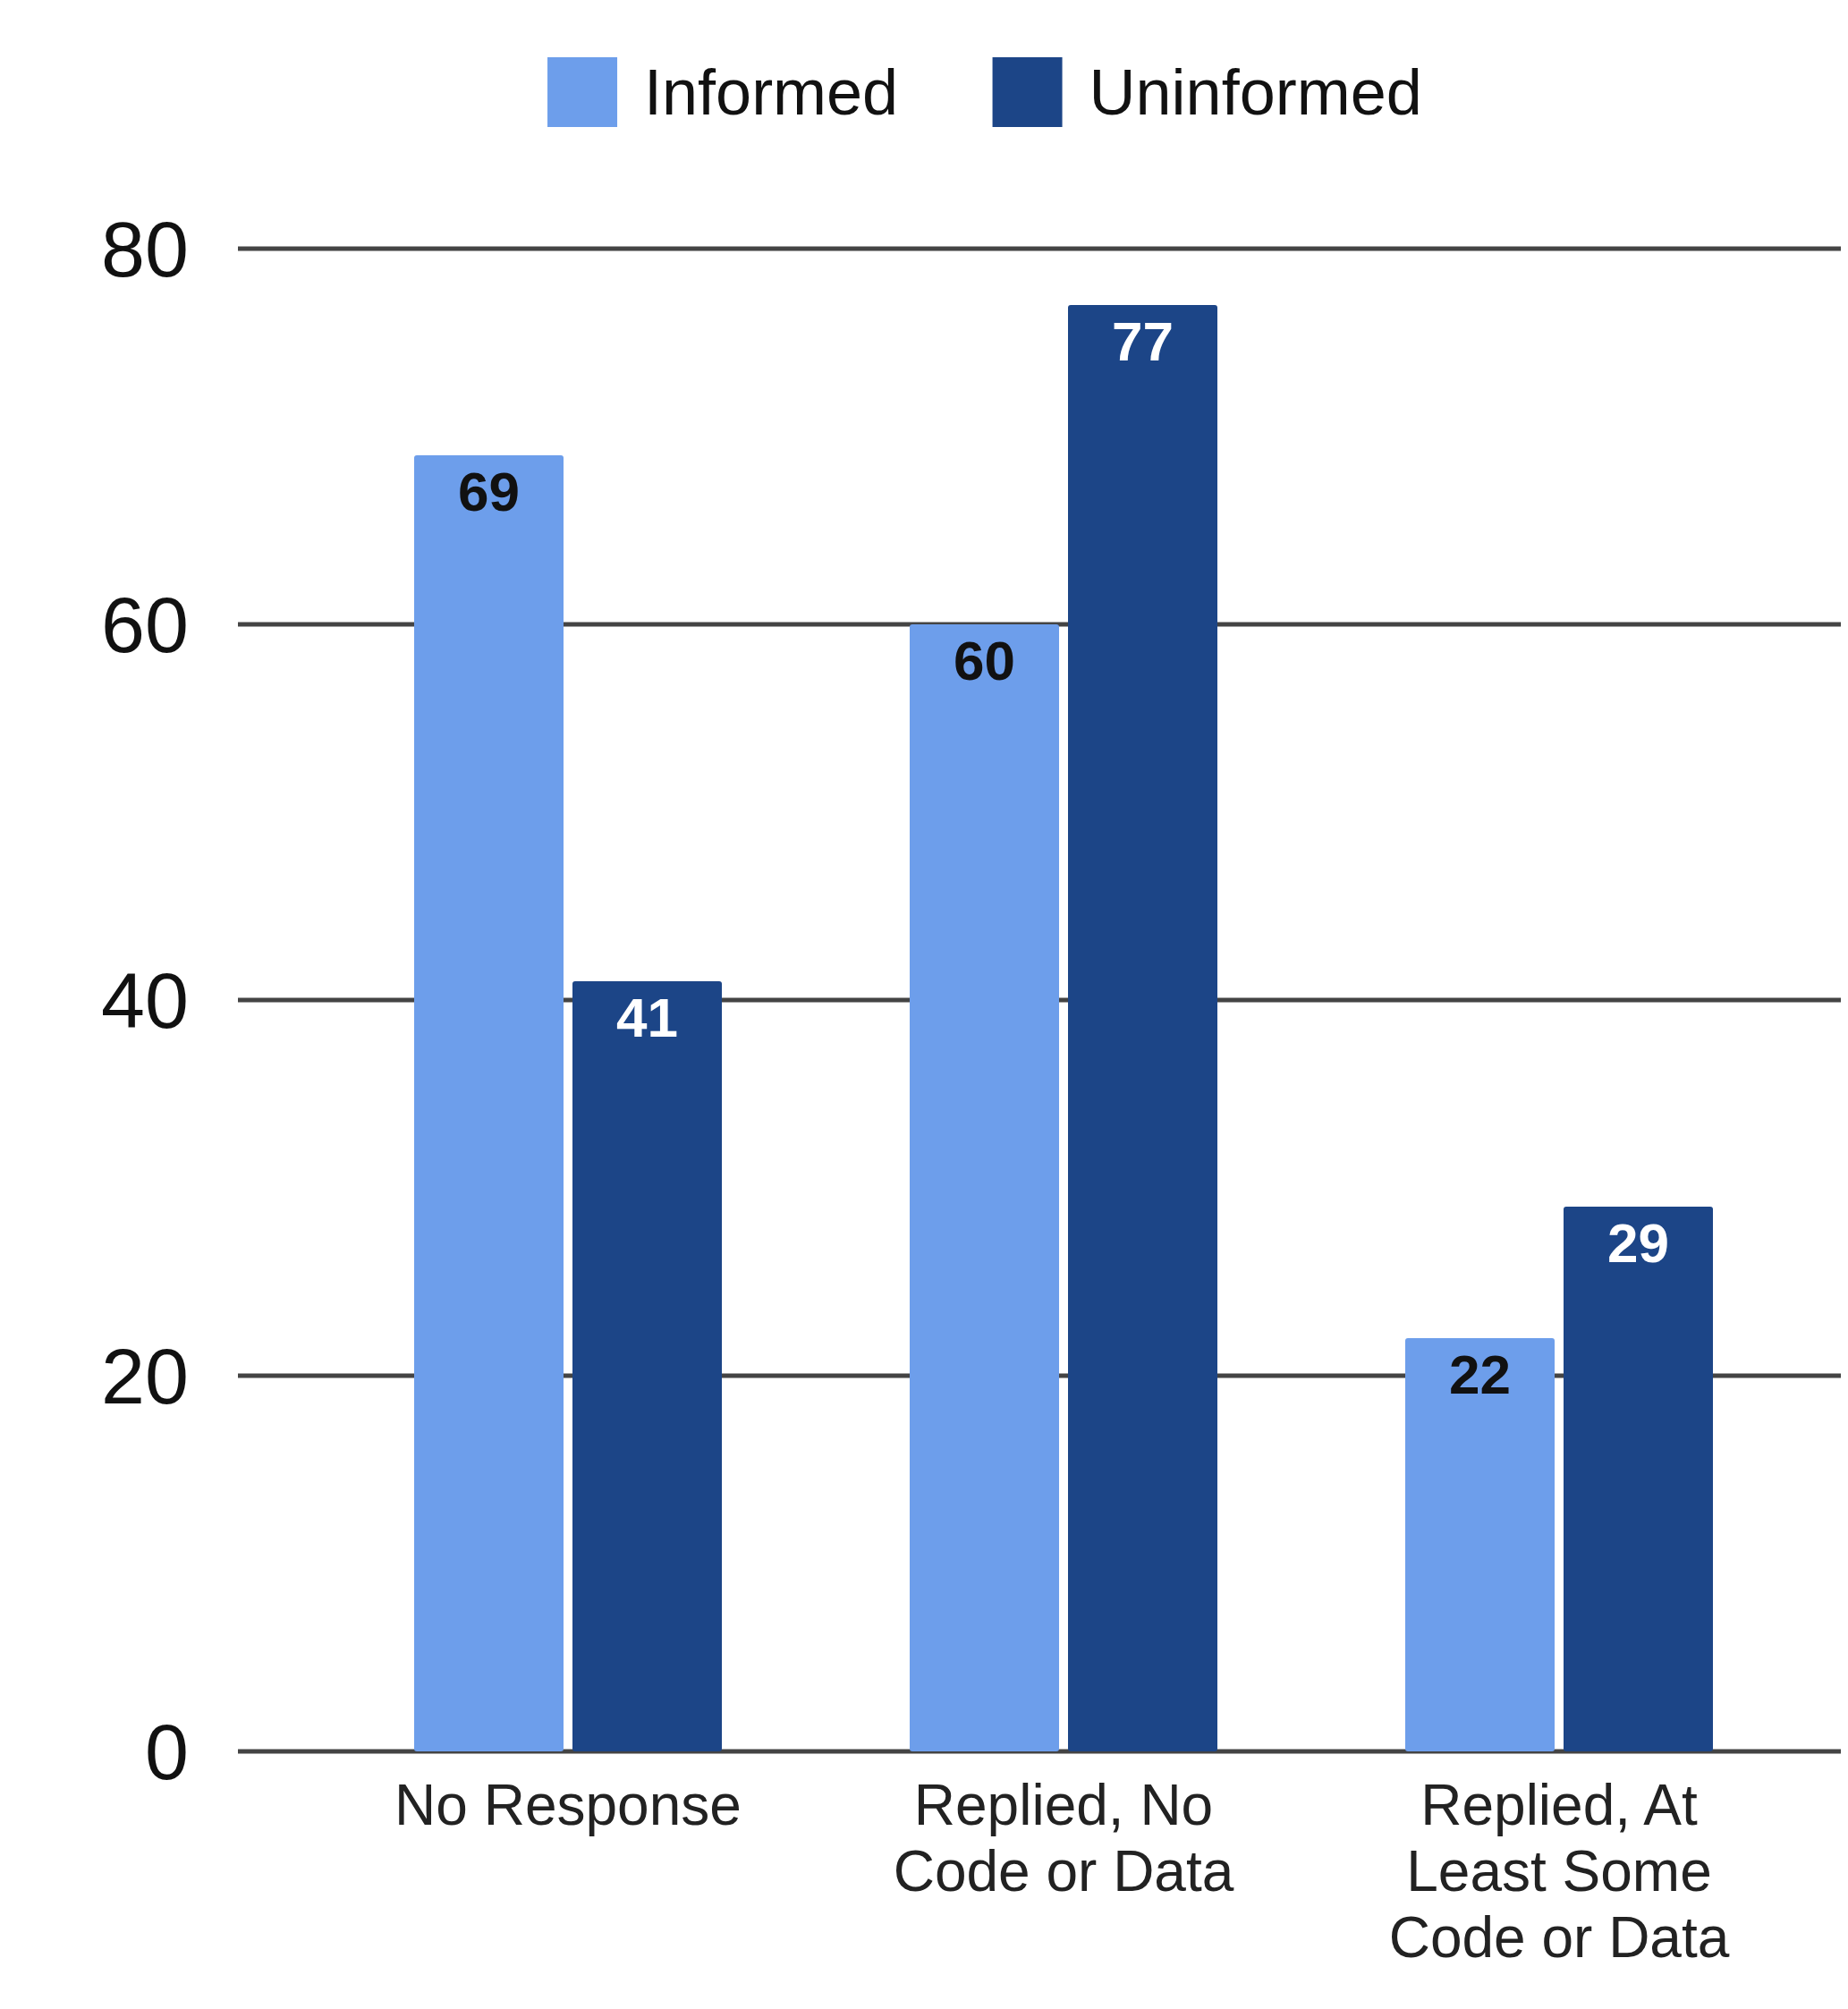 The height and width of the screenshot is (2009, 1848). What do you see at coordinates (145, 249) in the screenshot?
I see `y-tick-label: 80` at bounding box center [145, 249].